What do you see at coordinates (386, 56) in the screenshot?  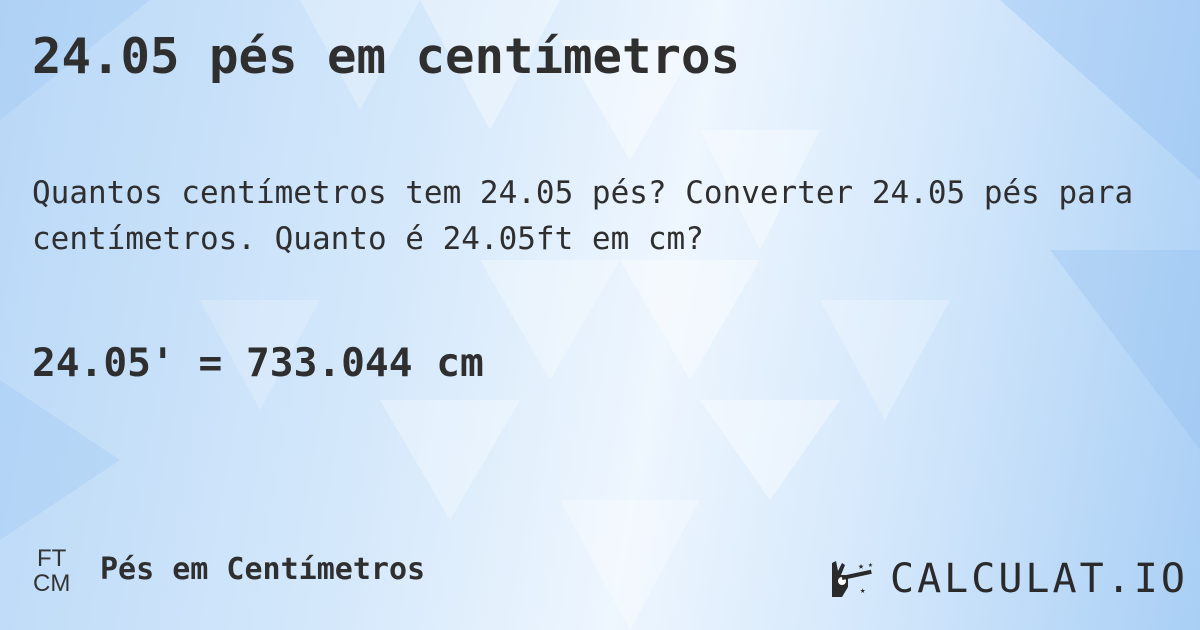 I see `page-title: 24.05 pés em centímetros` at bounding box center [386, 56].